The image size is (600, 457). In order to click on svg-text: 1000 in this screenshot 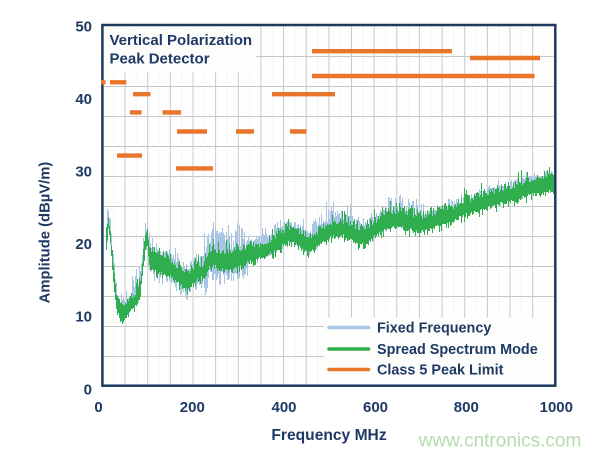, I will do `click(556, 407)`.